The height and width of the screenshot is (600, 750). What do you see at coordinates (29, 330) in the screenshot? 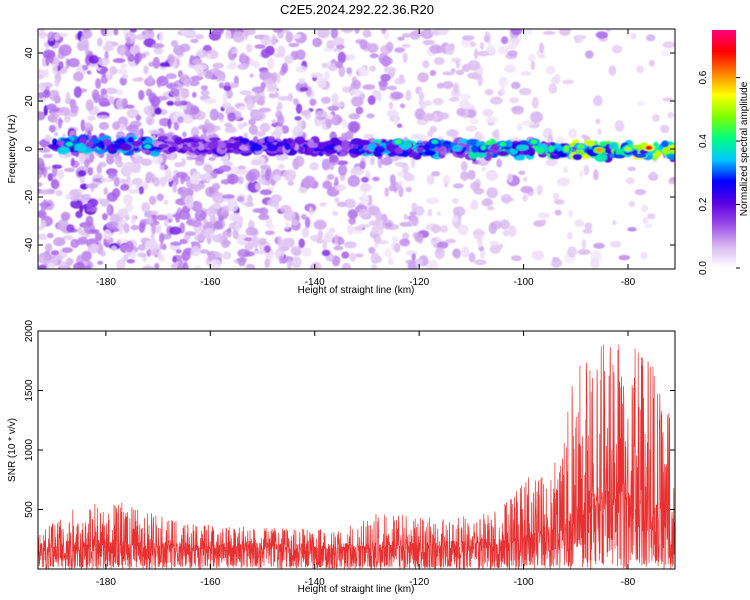
I see `y-tick-label: 2000` at bounding box center [29, 330].